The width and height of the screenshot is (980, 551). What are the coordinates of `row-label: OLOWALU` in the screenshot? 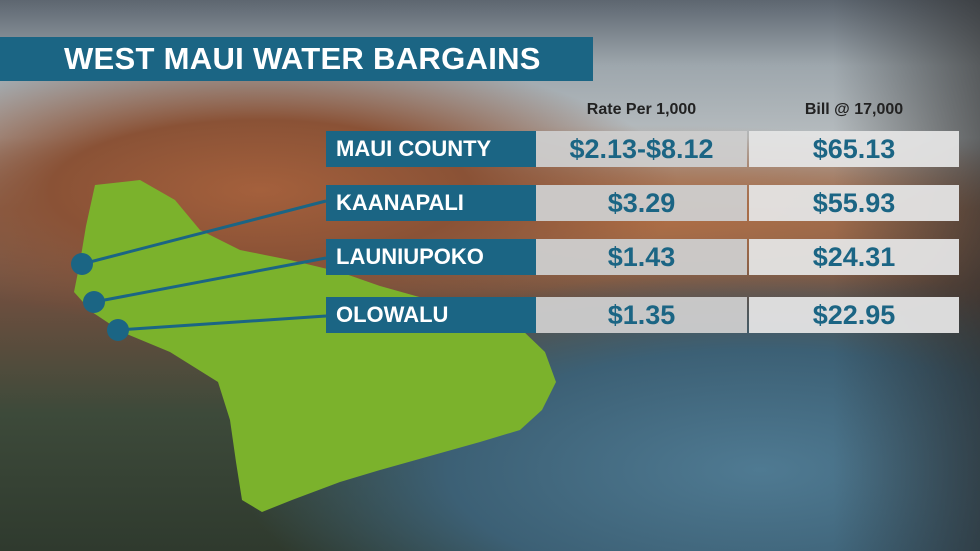 It's located at (431, 315).